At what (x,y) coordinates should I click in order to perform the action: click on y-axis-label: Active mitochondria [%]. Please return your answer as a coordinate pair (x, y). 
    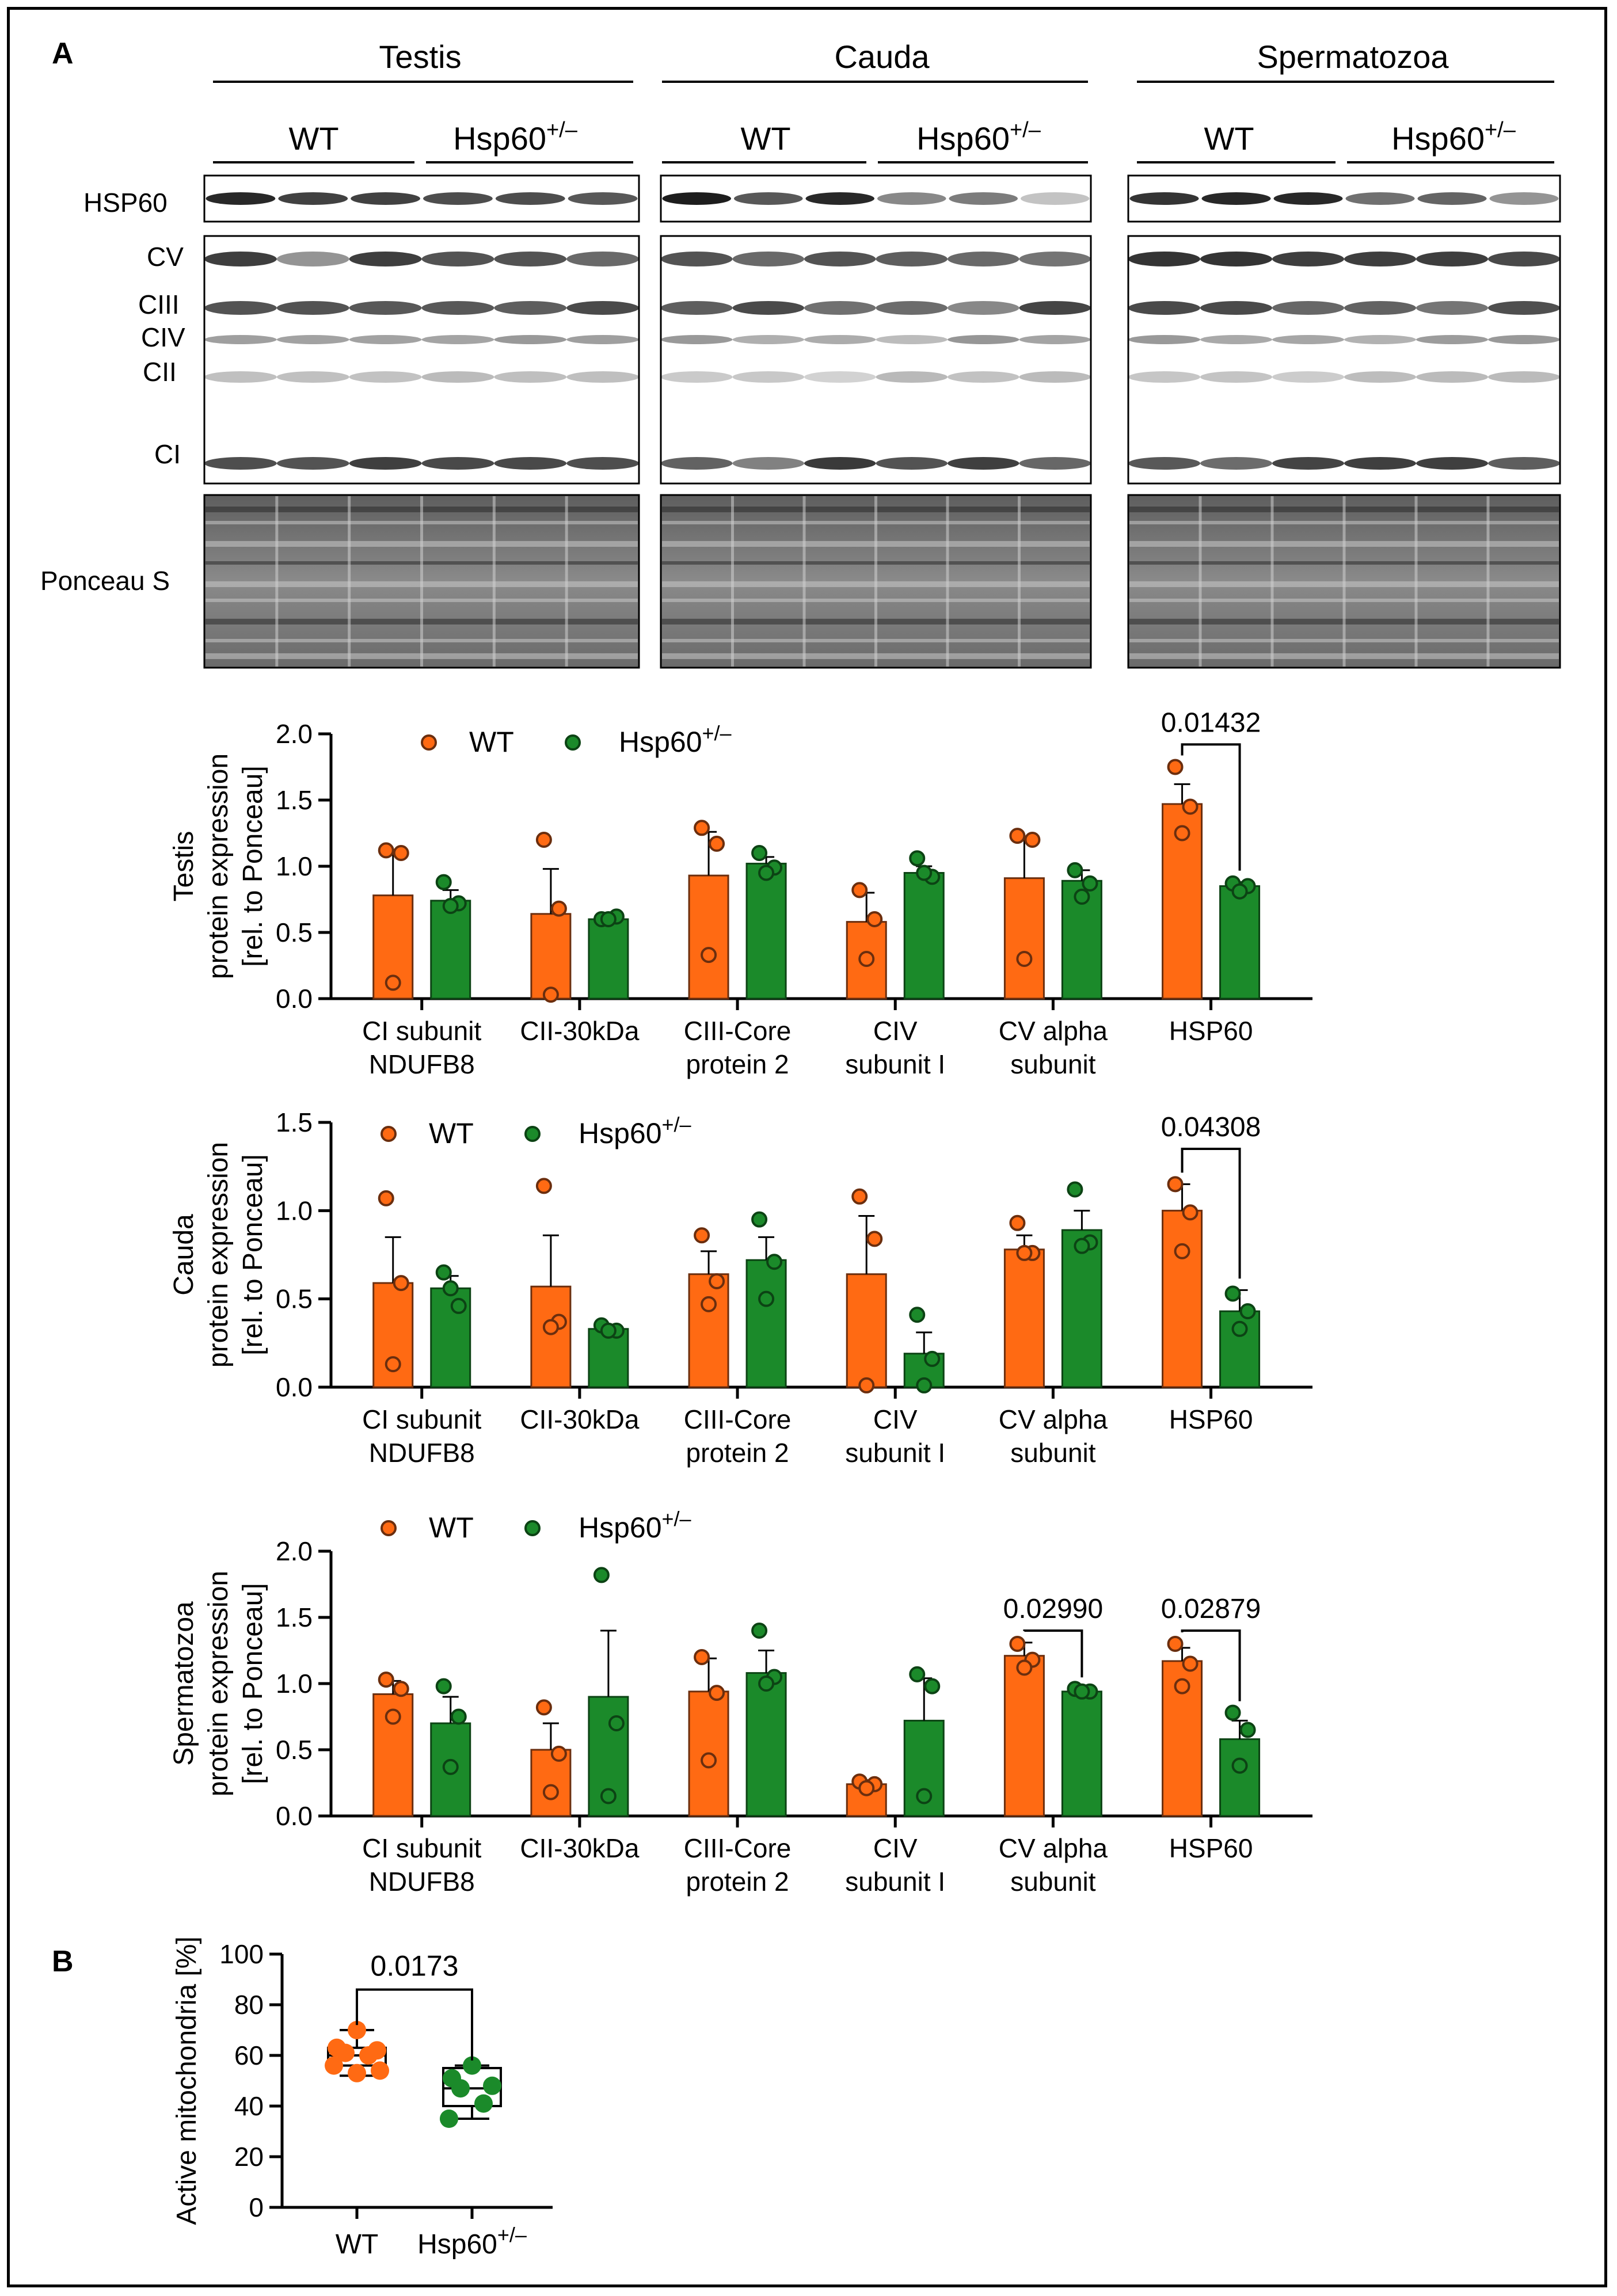
    Looking at the image, I should click on (187, 2080).